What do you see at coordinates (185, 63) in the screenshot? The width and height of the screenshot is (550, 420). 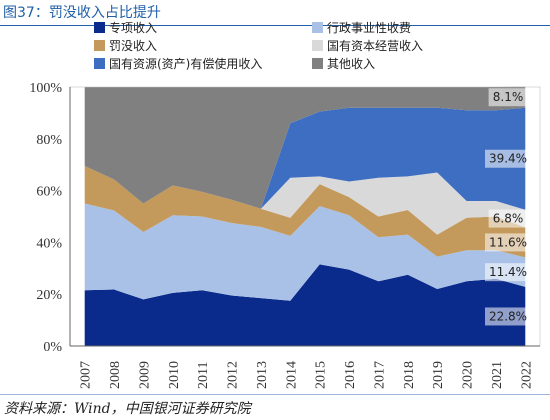 I see `legend-label: 国有资源(资产)有偿使用收入` at bounding box center [185, 63].